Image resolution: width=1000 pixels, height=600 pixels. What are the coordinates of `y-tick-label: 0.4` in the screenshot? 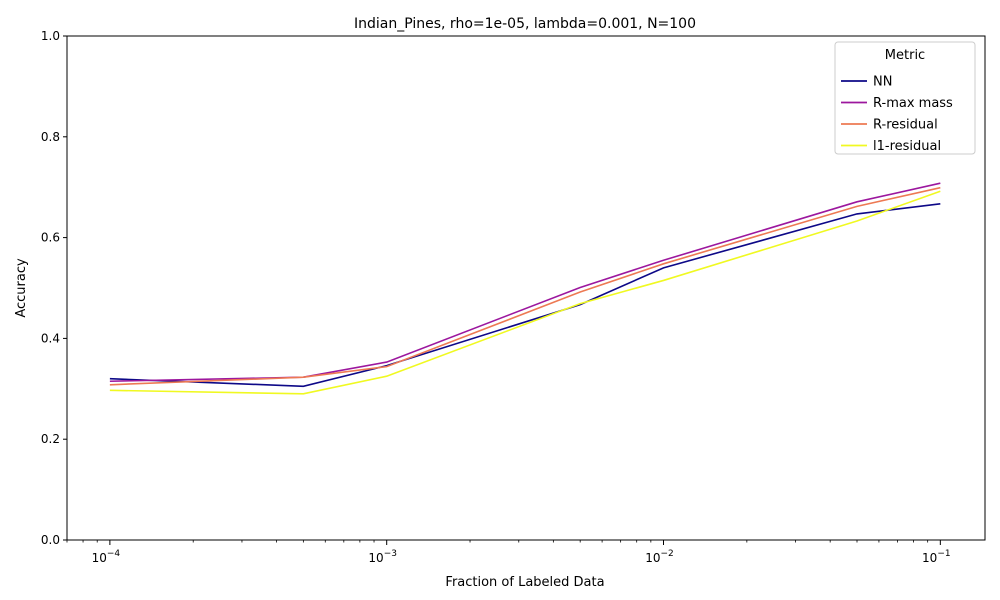 It's located at (50, 338).